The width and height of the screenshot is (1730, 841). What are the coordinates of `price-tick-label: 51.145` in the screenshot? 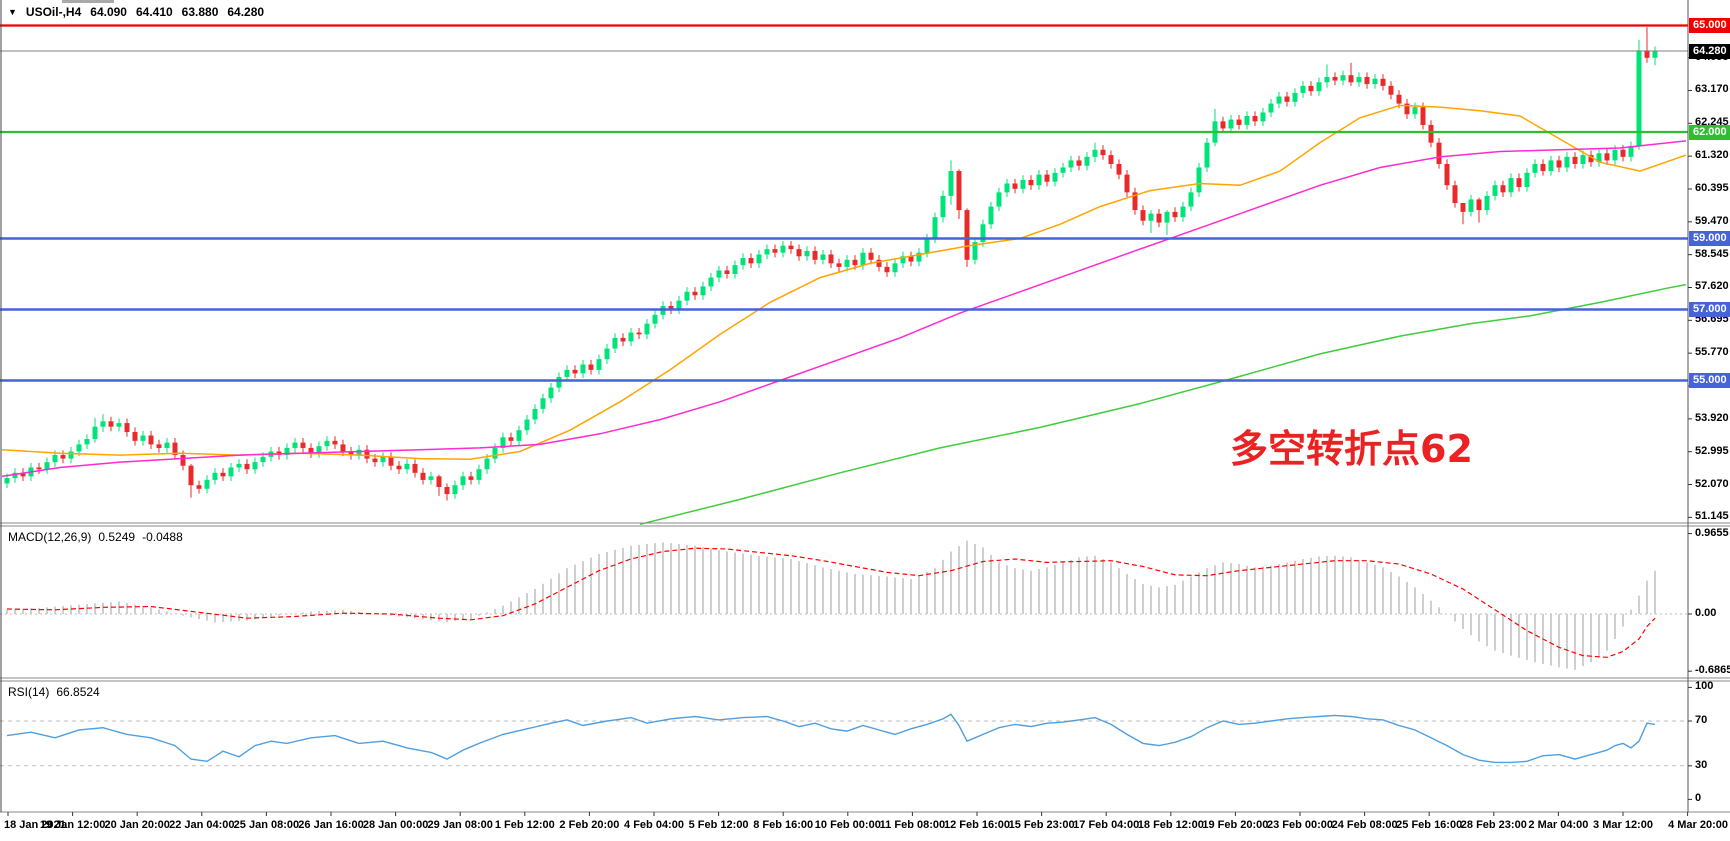 It's located at (1712, 516).